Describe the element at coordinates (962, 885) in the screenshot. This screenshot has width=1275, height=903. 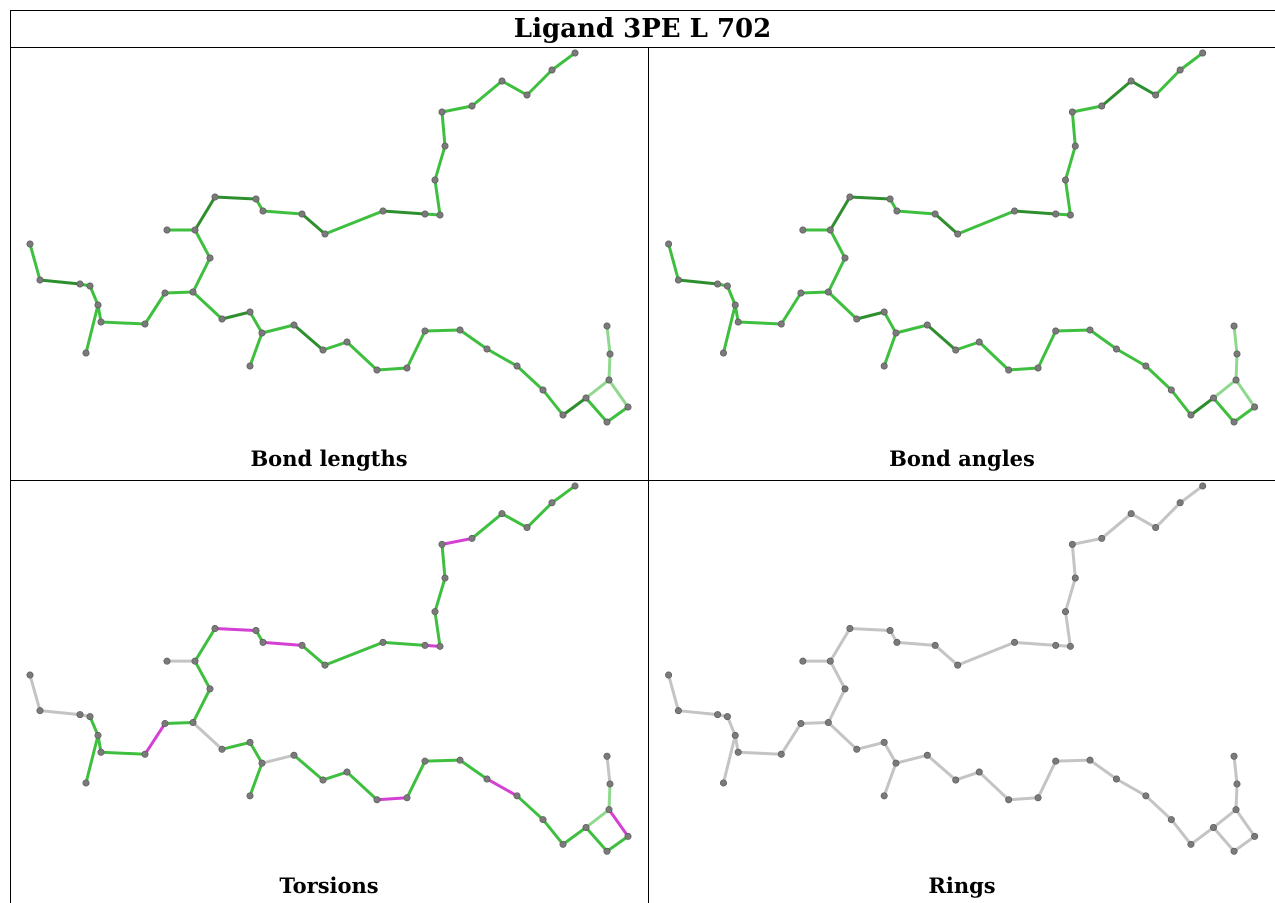
I see `panel-caption-rings: Rings` at that location.